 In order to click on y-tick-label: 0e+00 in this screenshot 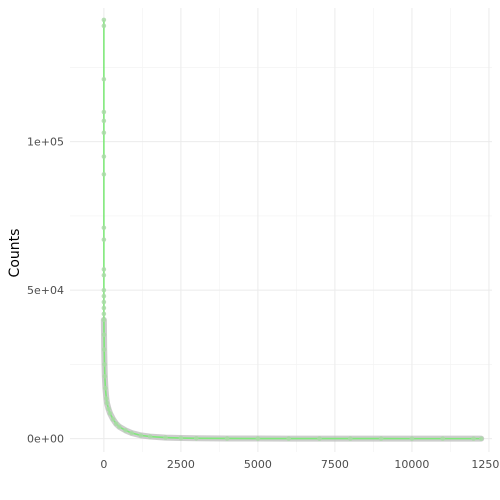, I will do `click(45, 439)`.